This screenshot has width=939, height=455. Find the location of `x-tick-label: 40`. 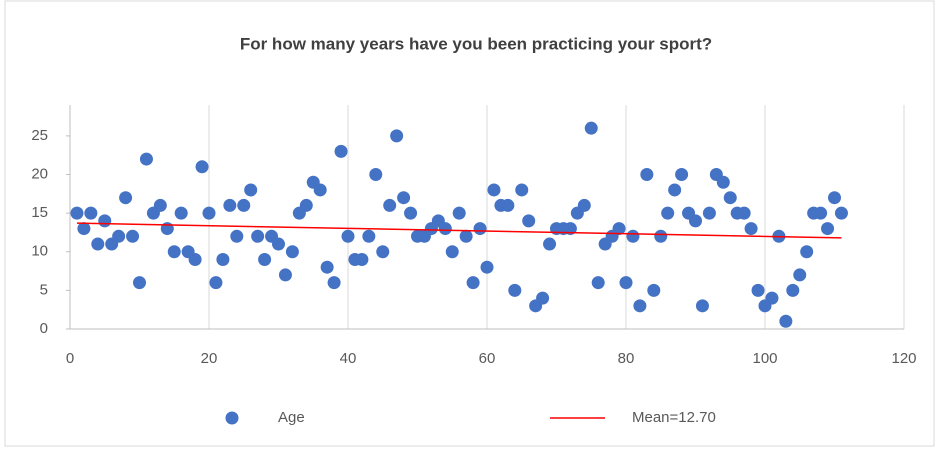

x-tick-label: 40 is located at coordinates (348, 358).